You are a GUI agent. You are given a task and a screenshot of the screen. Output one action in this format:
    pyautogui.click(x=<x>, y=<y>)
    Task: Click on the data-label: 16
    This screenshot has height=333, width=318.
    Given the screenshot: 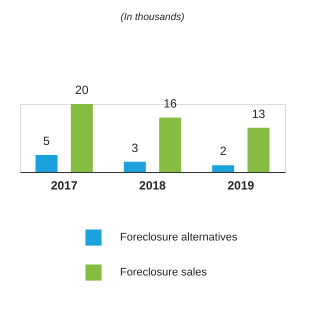 What is the action you would take?
    pyautogui.click(x=170, y=103)
    